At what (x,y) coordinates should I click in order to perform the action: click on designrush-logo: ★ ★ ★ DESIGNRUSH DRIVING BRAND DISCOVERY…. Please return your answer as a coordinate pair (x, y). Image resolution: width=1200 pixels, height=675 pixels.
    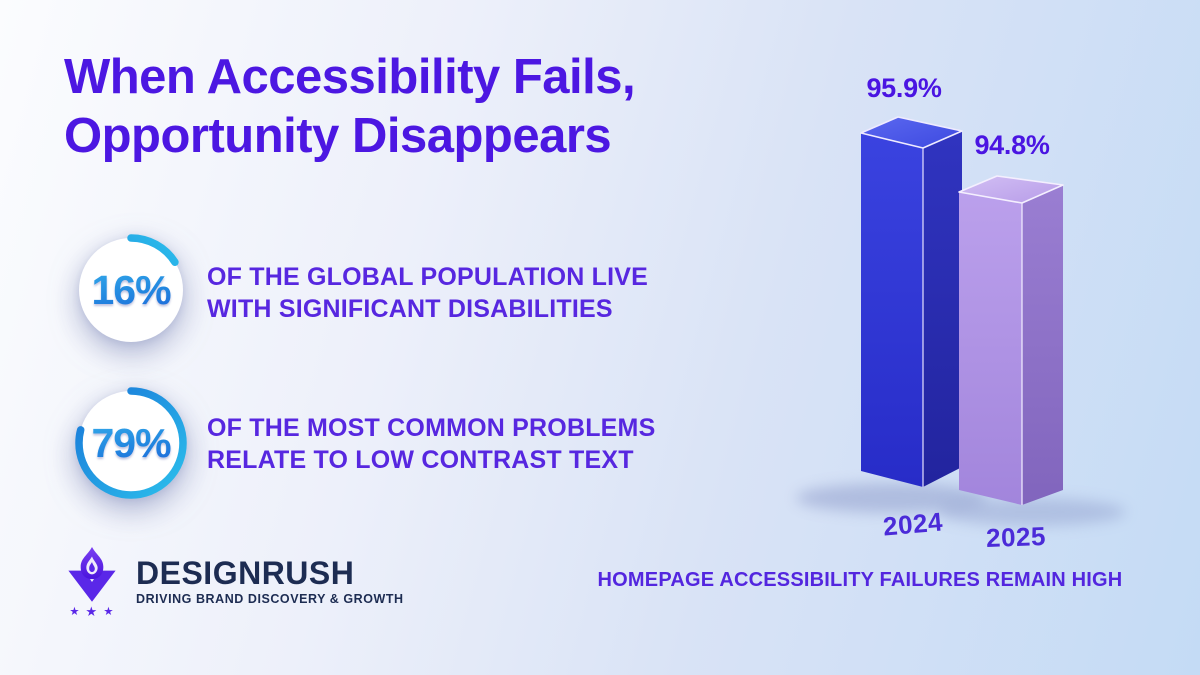
    Looking at the image, I should click on (231, 581).